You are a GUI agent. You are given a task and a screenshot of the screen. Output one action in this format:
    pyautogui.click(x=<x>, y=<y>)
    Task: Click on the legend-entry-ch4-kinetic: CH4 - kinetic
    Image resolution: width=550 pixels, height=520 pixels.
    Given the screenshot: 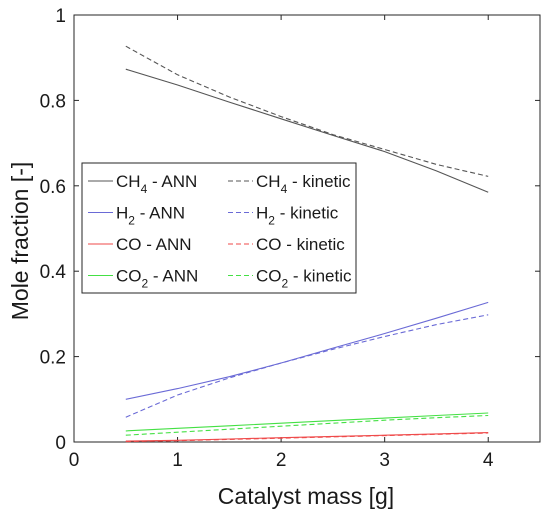 What is the action you would take?
    pyautogui.click(x=303, y=184)
    